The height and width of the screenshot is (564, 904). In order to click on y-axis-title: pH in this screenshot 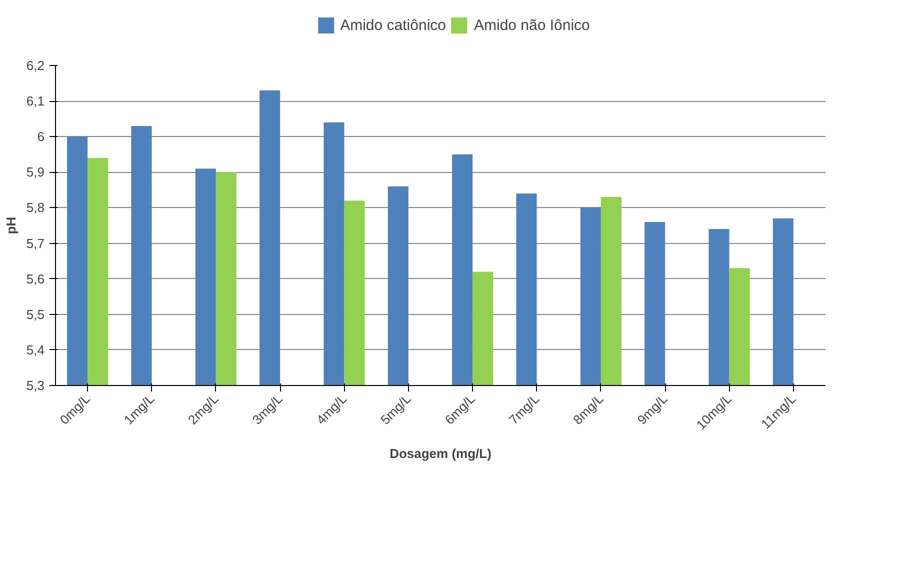, I will do `click(10, 225)`.